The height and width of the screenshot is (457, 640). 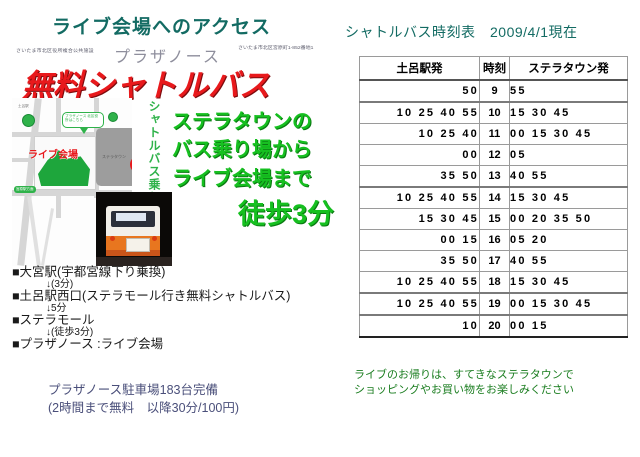 What do you see at coordinates (242, 122) in the screenshot?
I see `walk-callout-line-1: ステラタウンの` at bounding box center [242, 122].